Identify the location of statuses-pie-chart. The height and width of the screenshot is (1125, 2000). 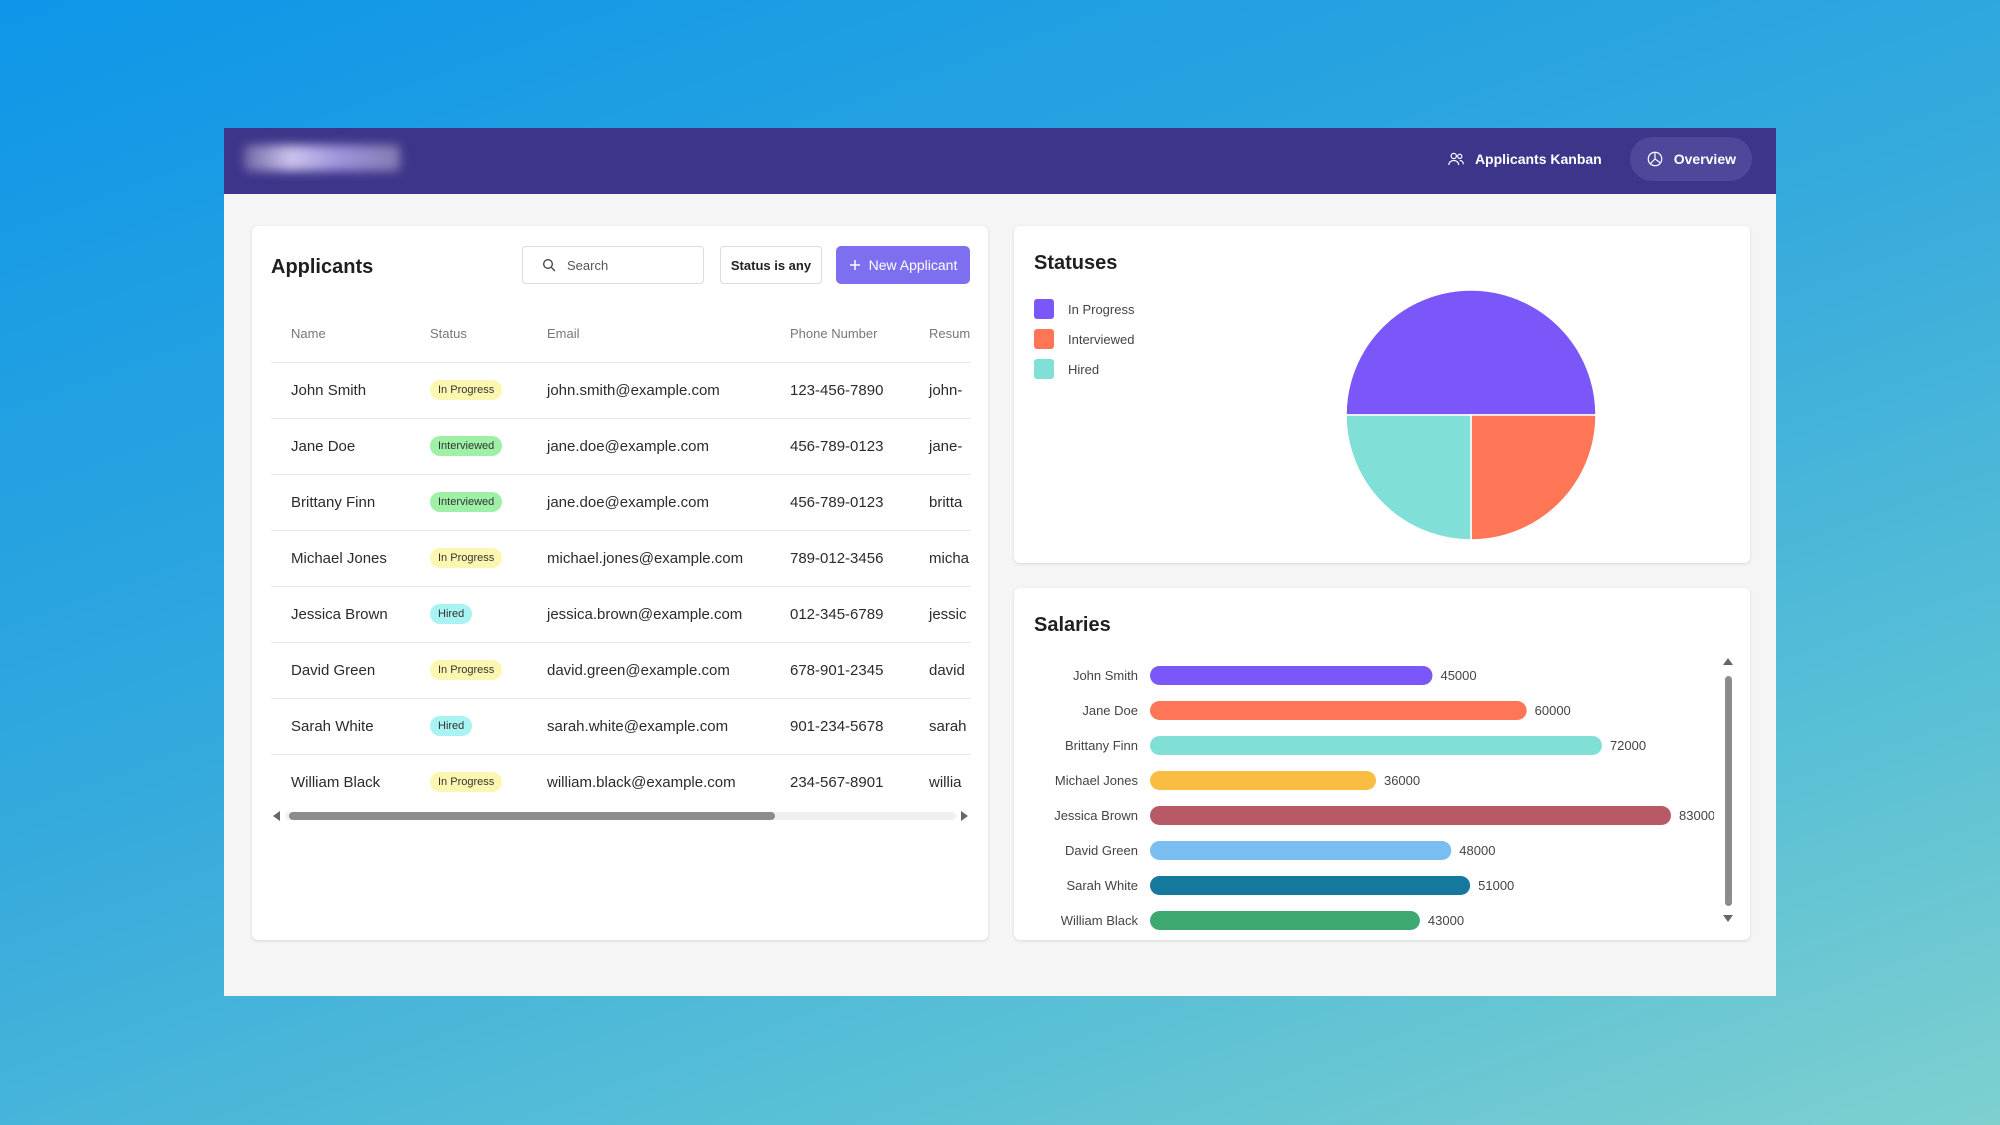
(1471, 415).